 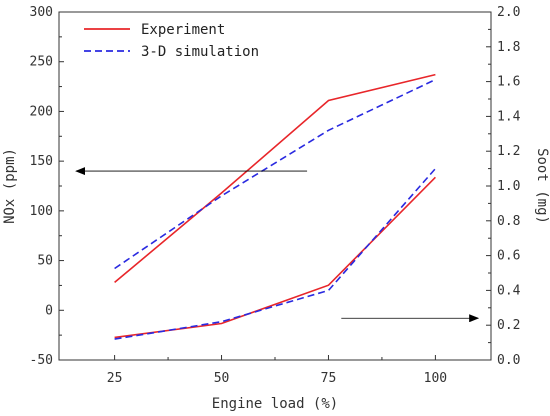 What do you see at coordinates (508, 47) in the screenshot?
I see `right-tick-label: 1.8` at bounding box center [508, 47].